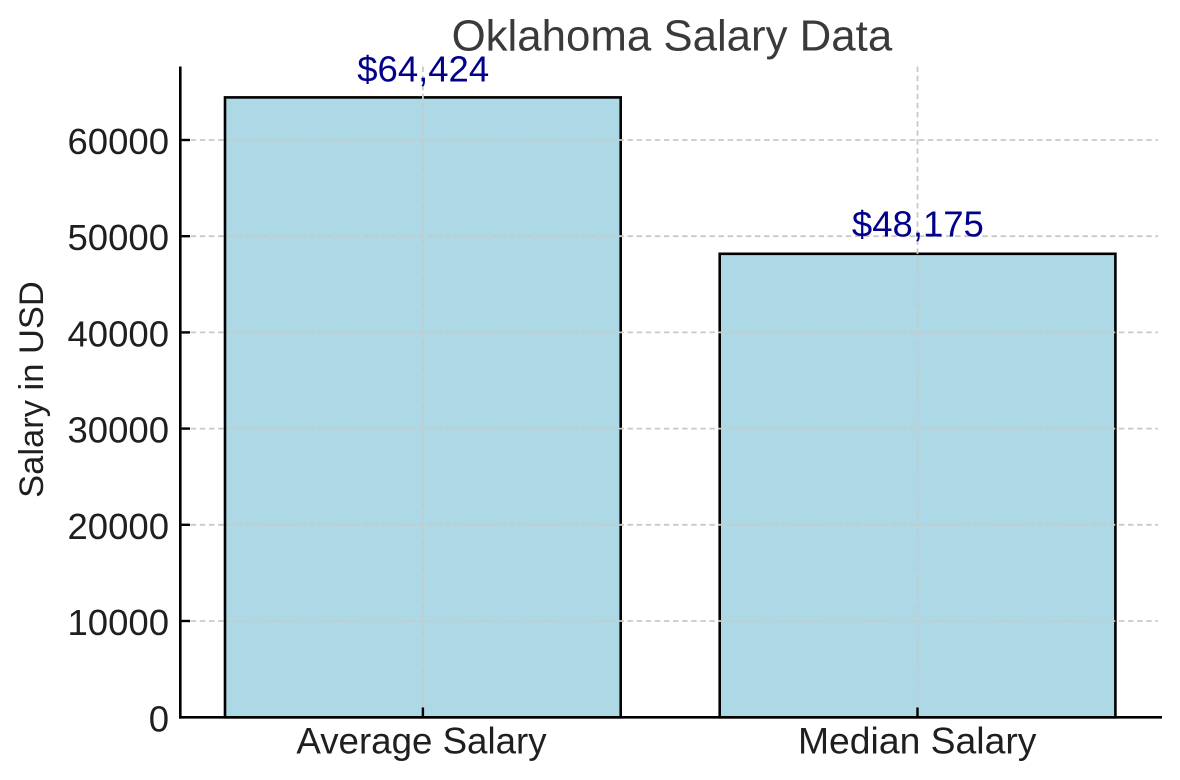 The width and height of the screenshot is (1180, 780). I want to click on svg-text: 30000, so click(119, 430).